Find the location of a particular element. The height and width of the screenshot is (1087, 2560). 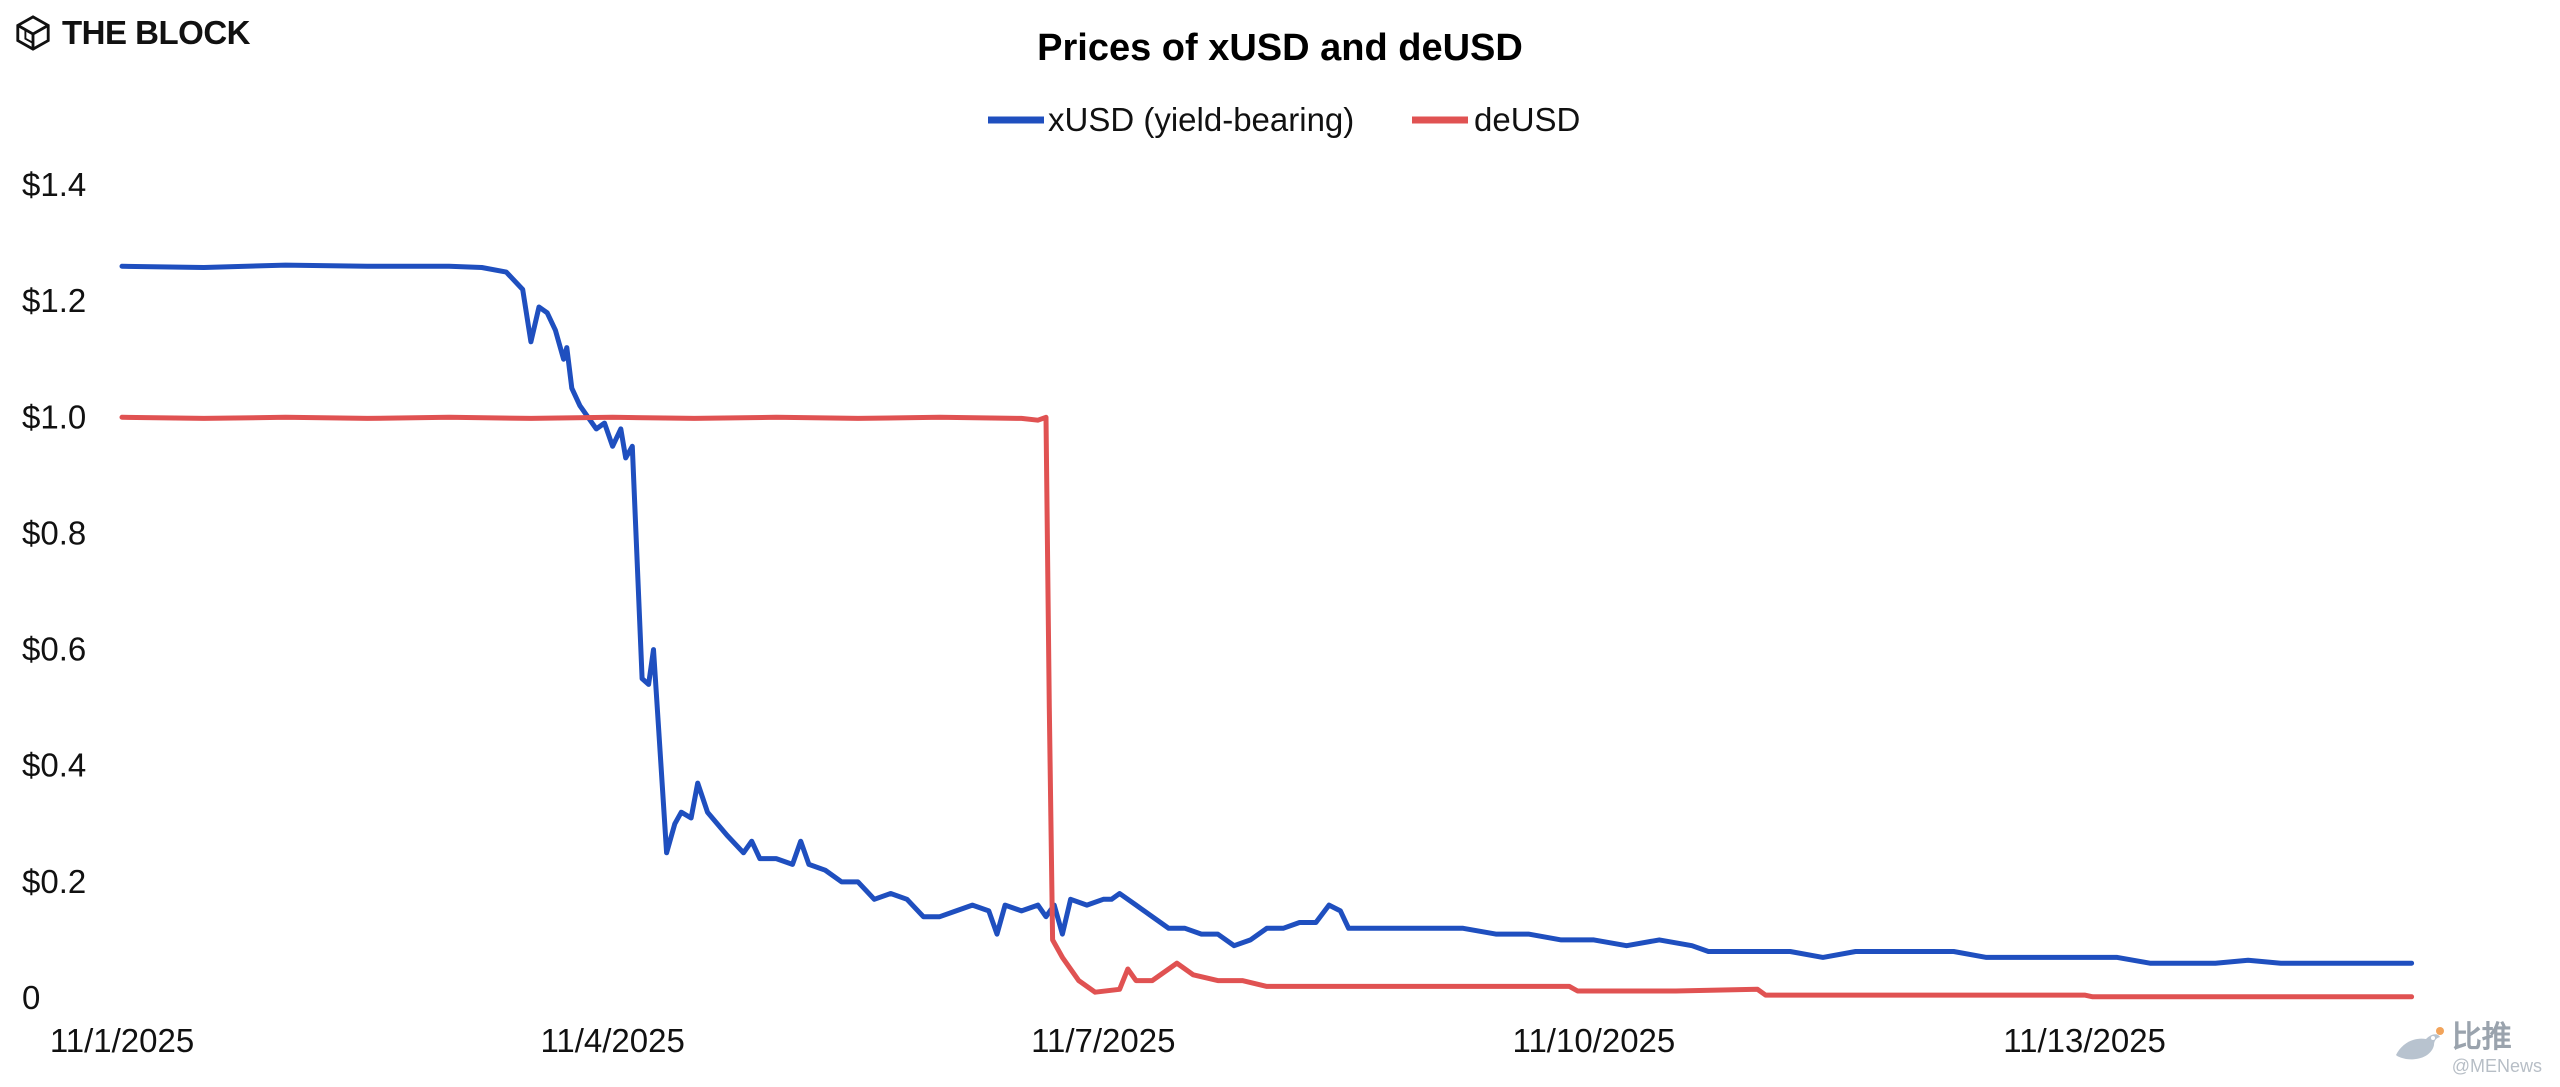

y-tick-label: 0 is located at coordinates (31, 997).